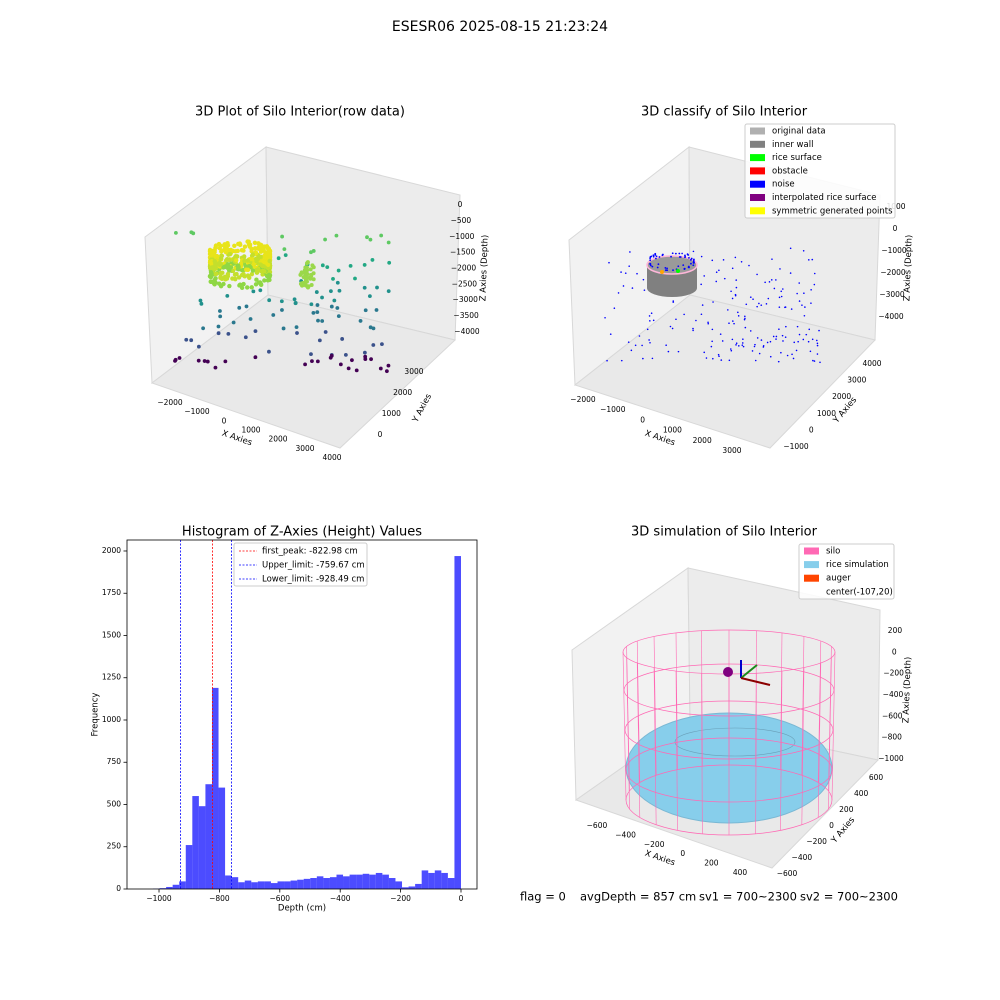  Describe the element at coordinates (755, 681) in the screenshot. I see `axis-arrow` at that location.